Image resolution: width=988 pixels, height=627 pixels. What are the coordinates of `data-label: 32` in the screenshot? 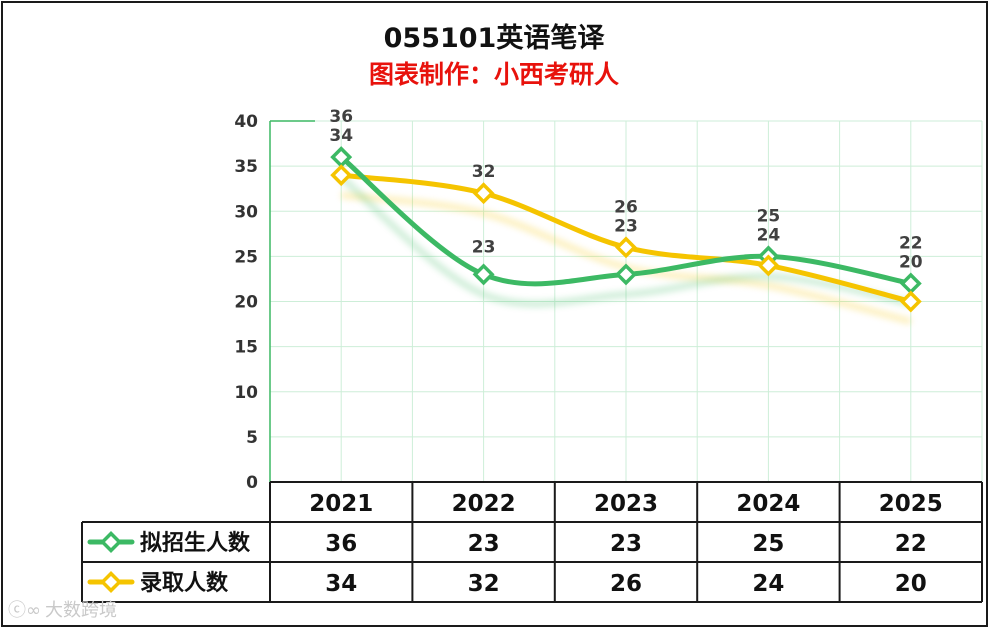 It's located at (484, 172).